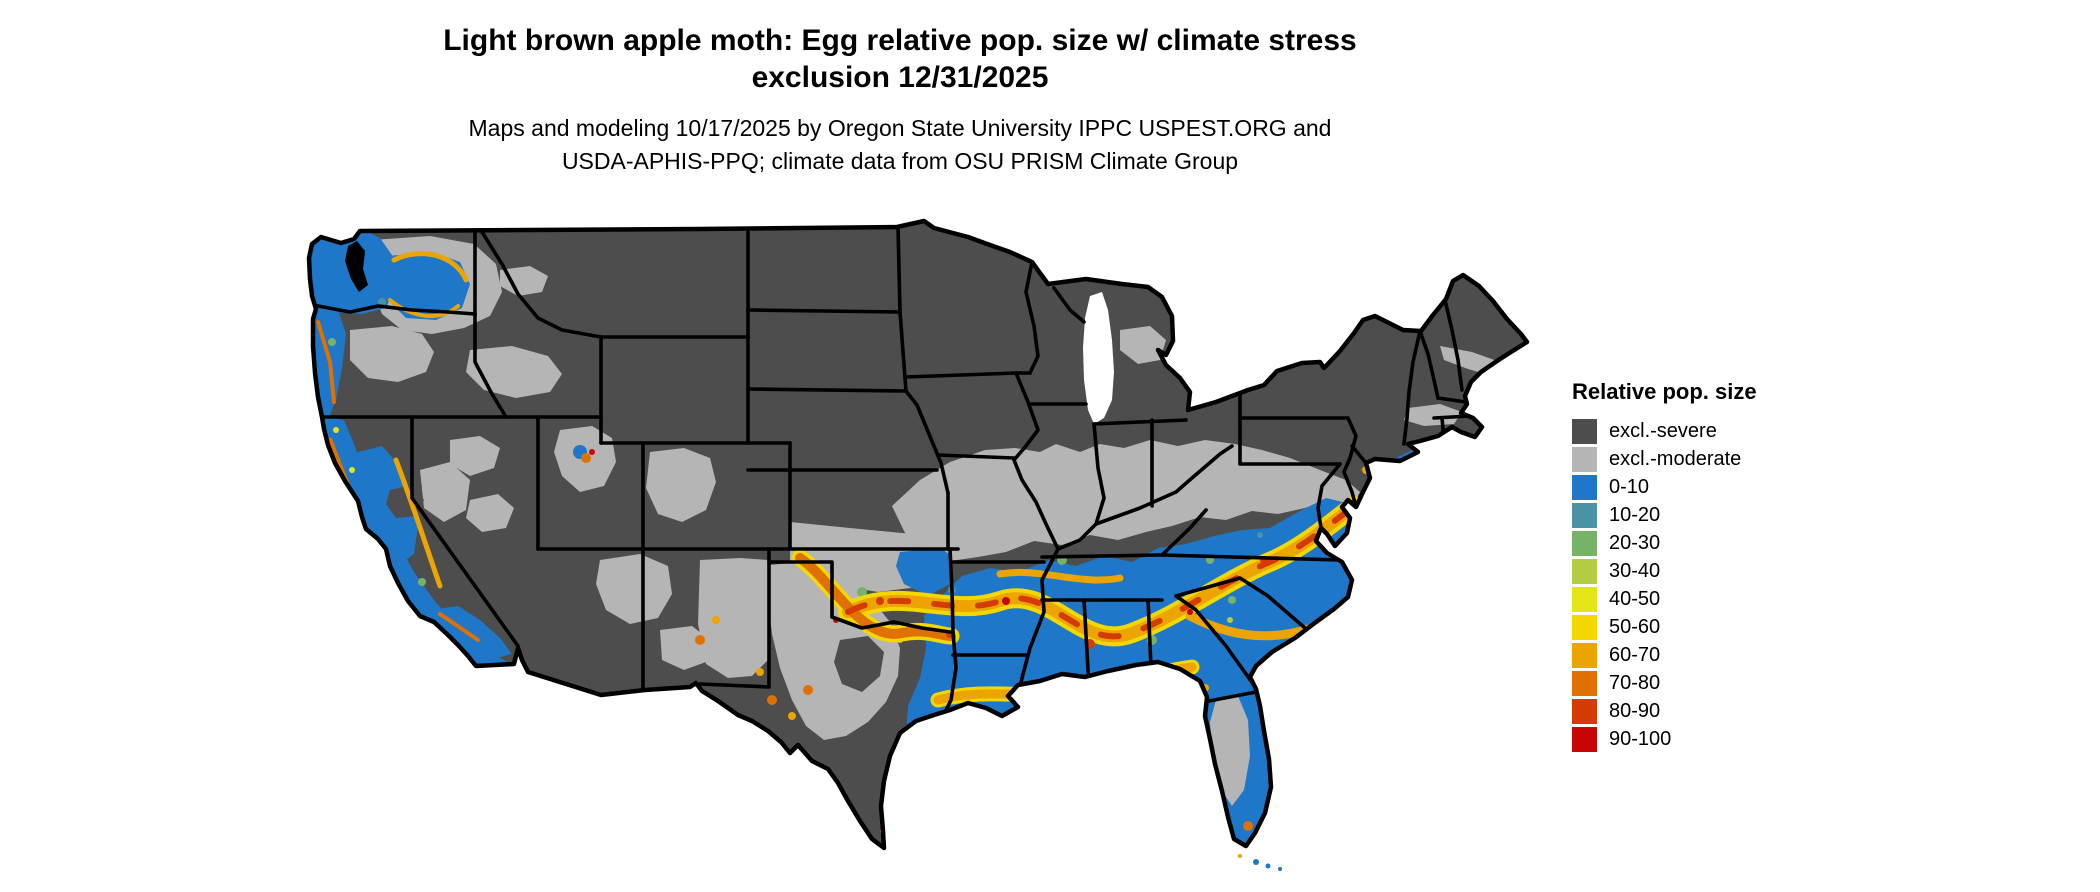 This screenshot has width=2100, height=892. I want to click on legend-swatch-excl-moderate, so click(1584, 459).